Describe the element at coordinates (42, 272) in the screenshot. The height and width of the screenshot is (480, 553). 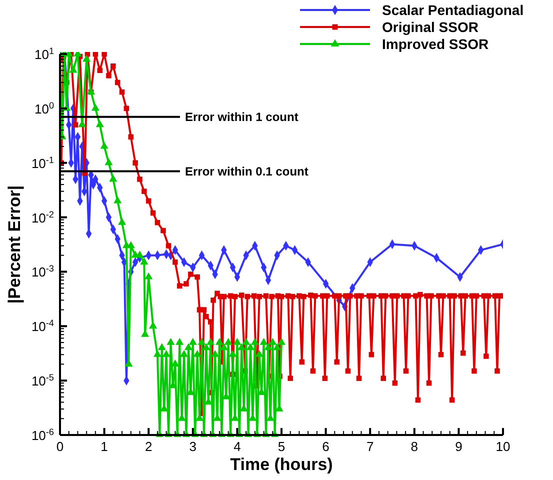
I see `y-tick-label: 10$^{-3}$` at that location.